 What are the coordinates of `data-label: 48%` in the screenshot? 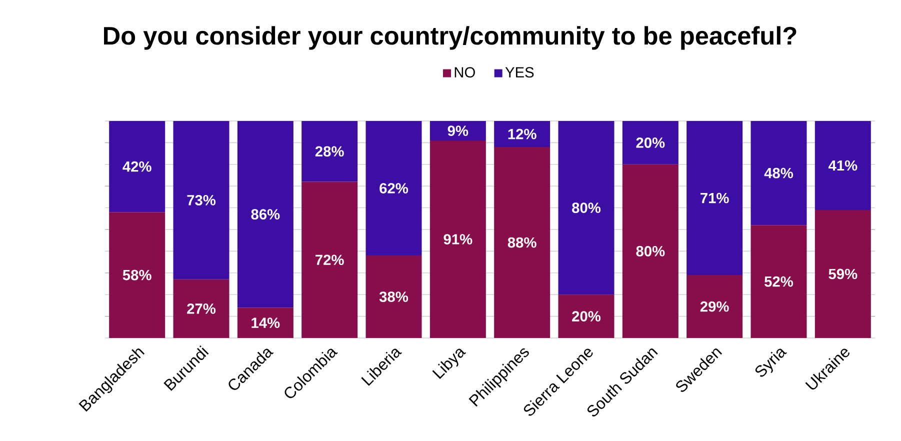 It's located at (779, 173).